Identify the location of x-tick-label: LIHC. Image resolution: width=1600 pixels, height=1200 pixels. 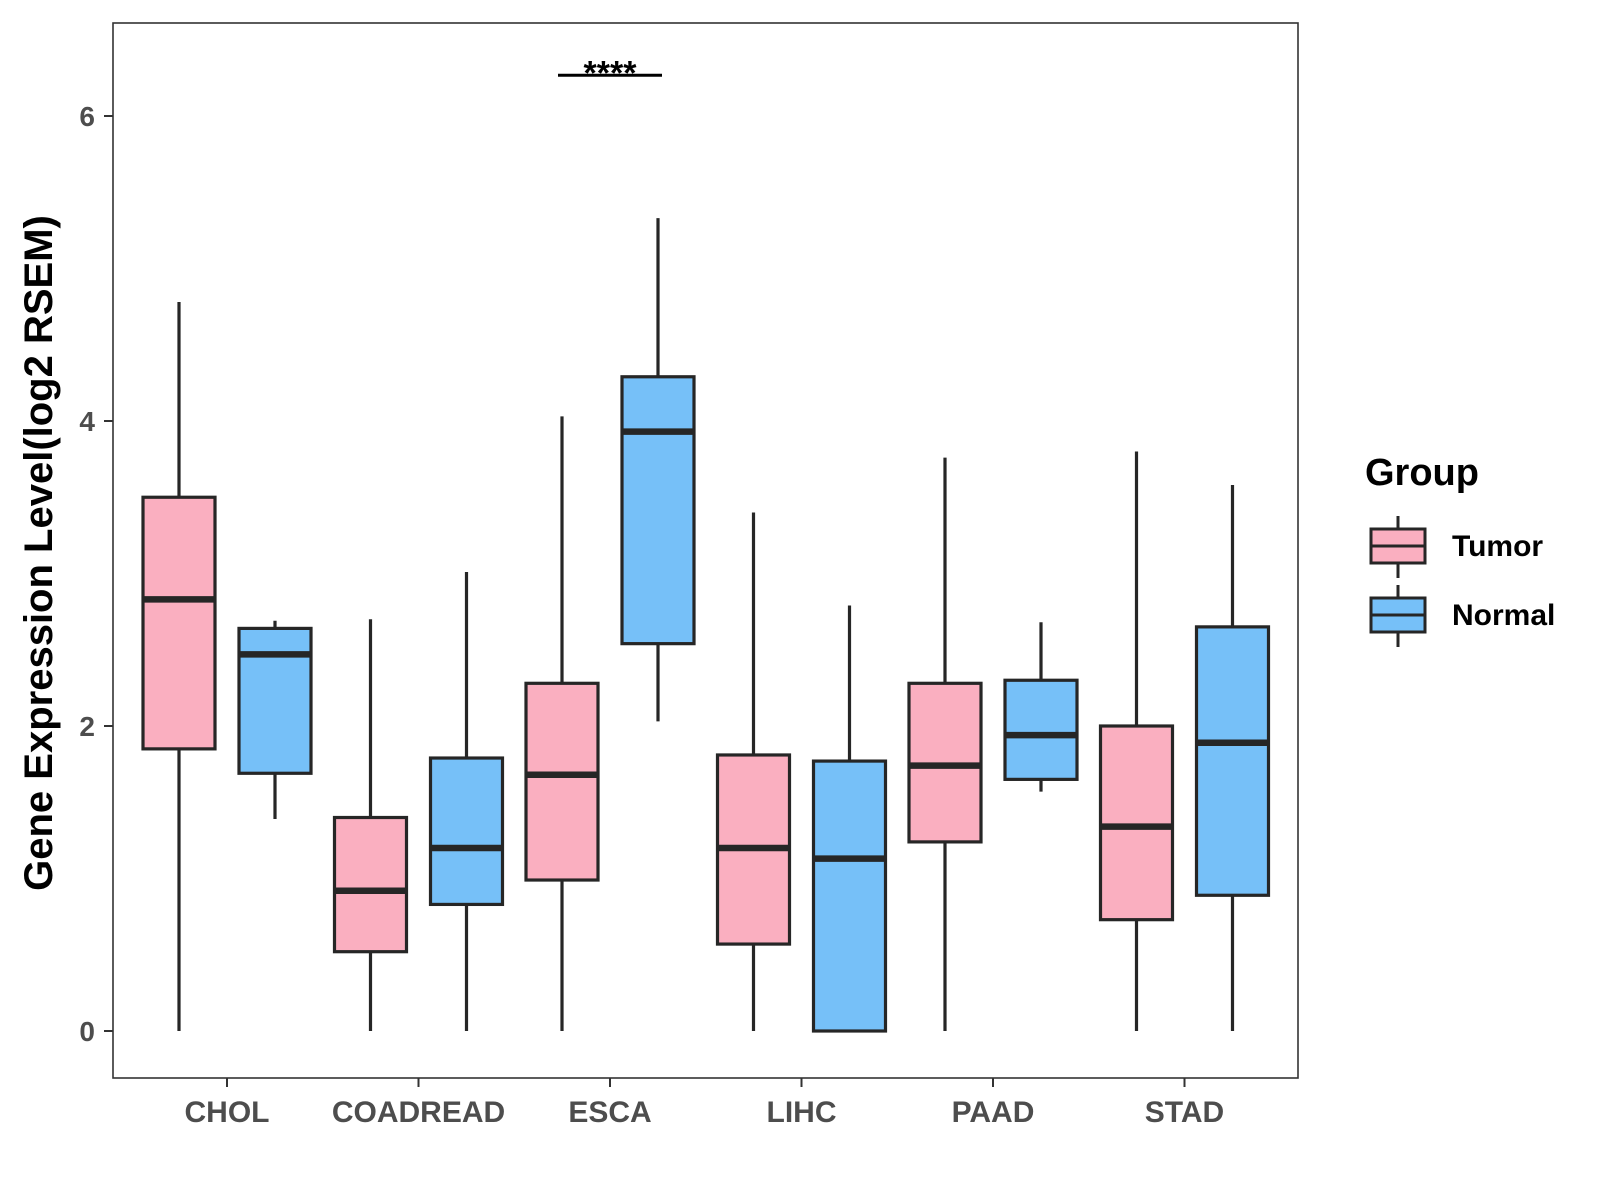
(802, 1112).